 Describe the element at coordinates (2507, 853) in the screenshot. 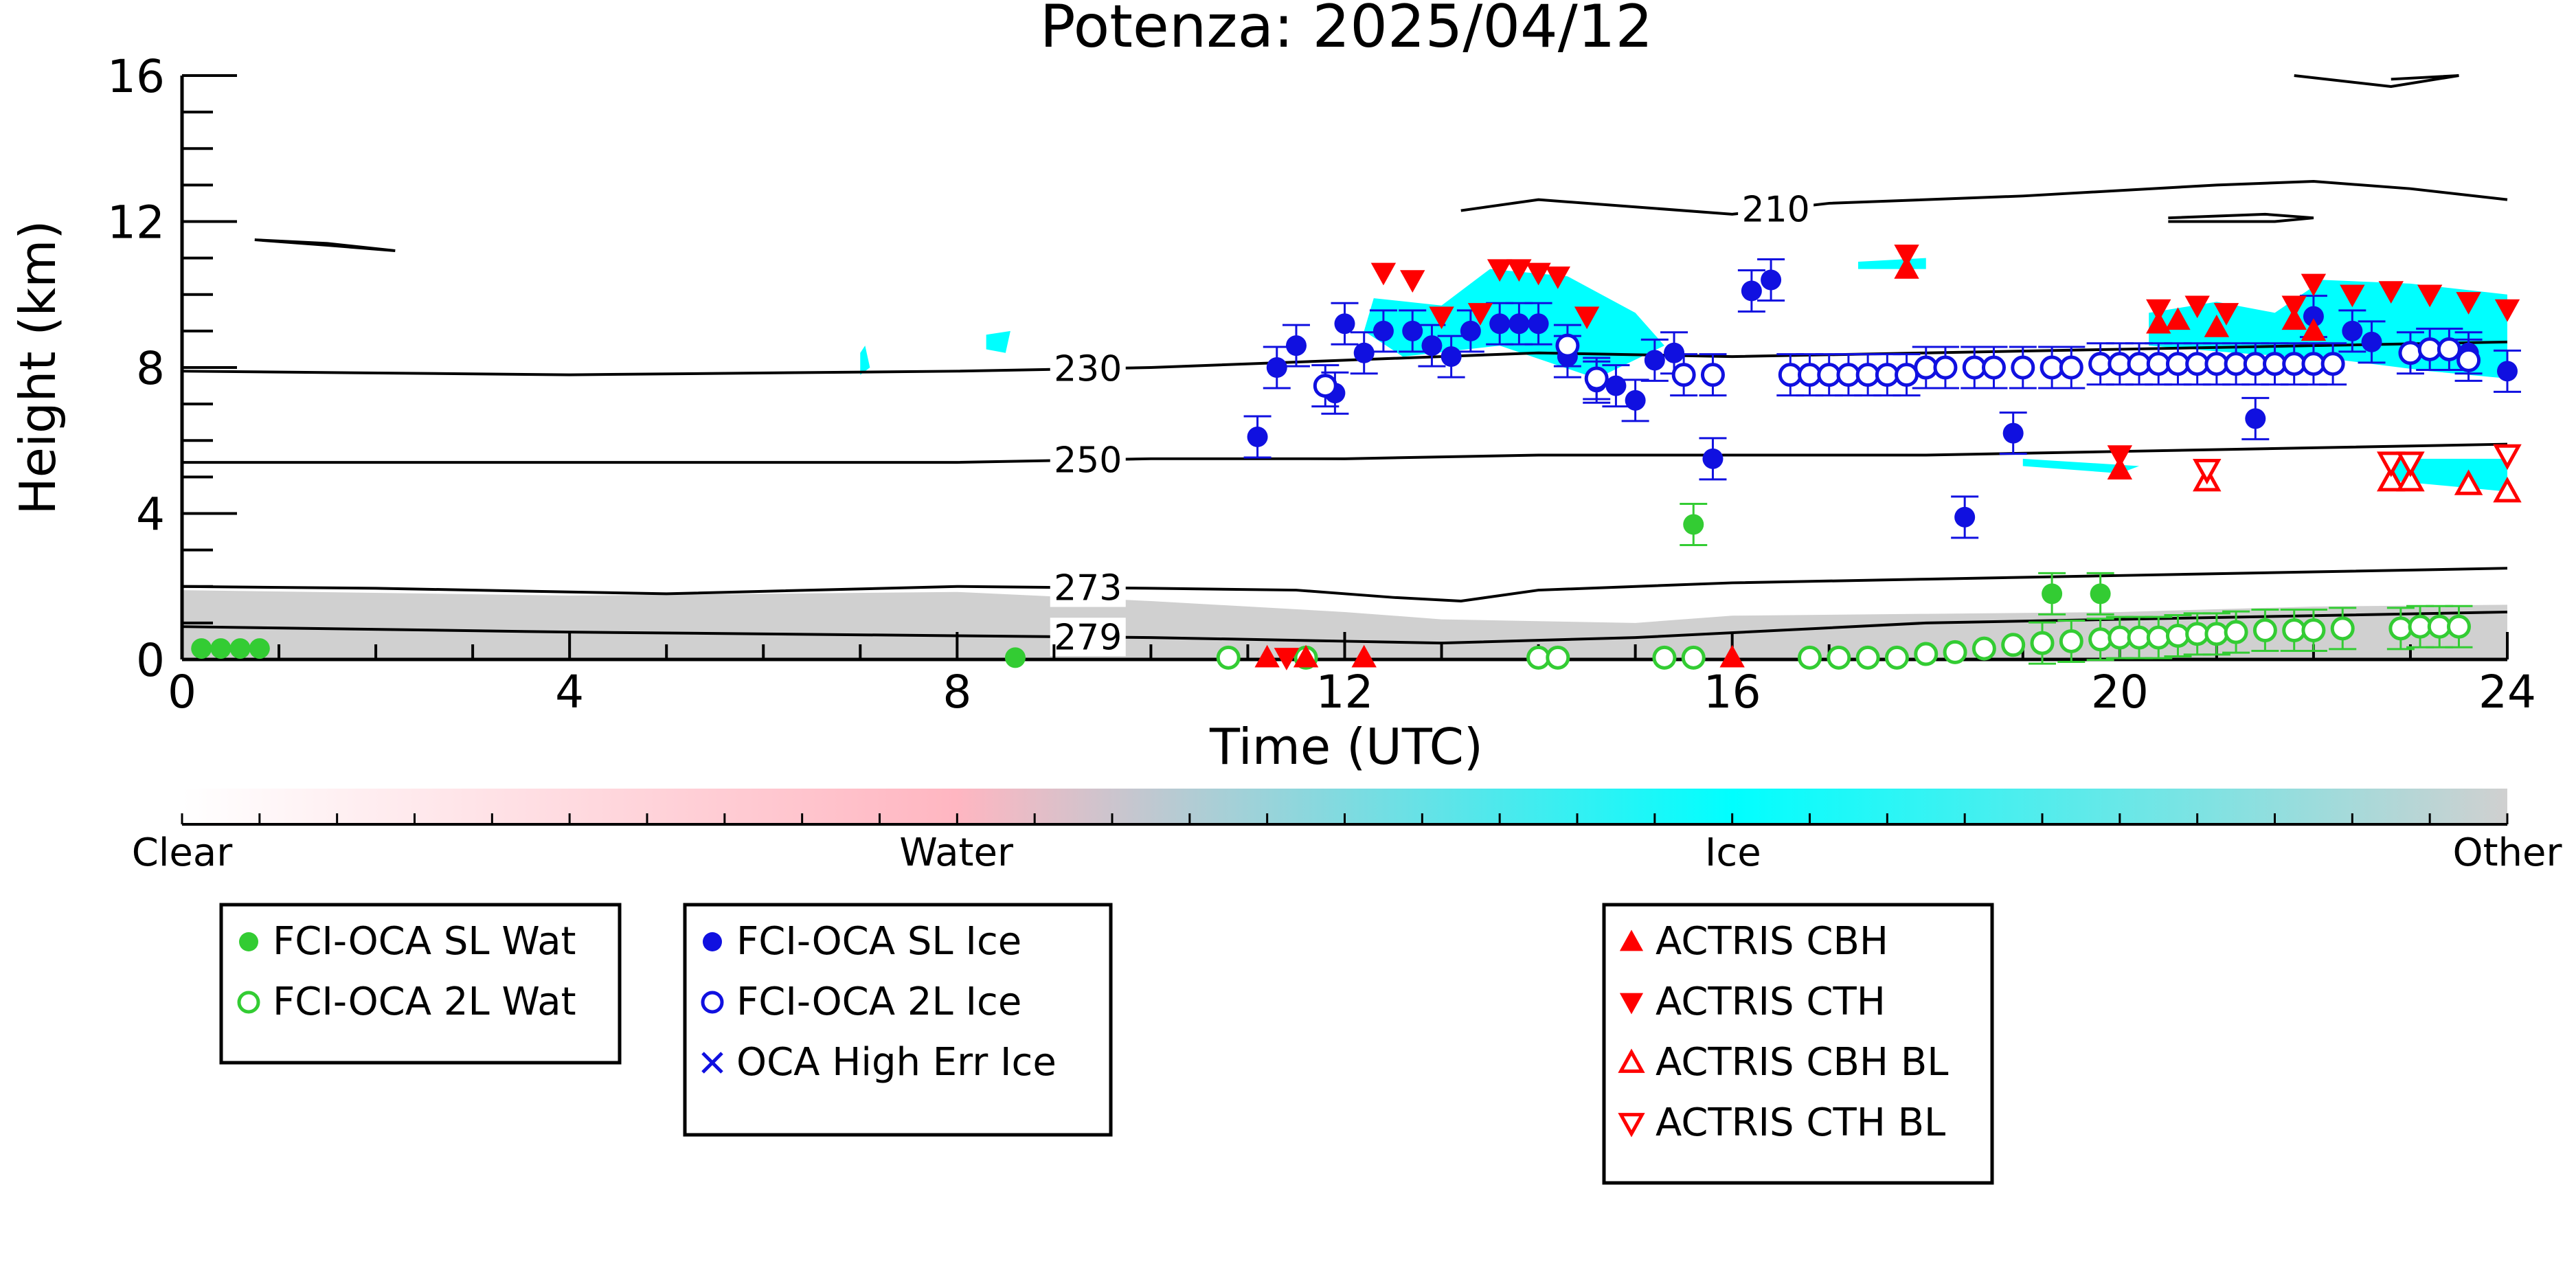

I see `colorbar-label: Other` at that location.